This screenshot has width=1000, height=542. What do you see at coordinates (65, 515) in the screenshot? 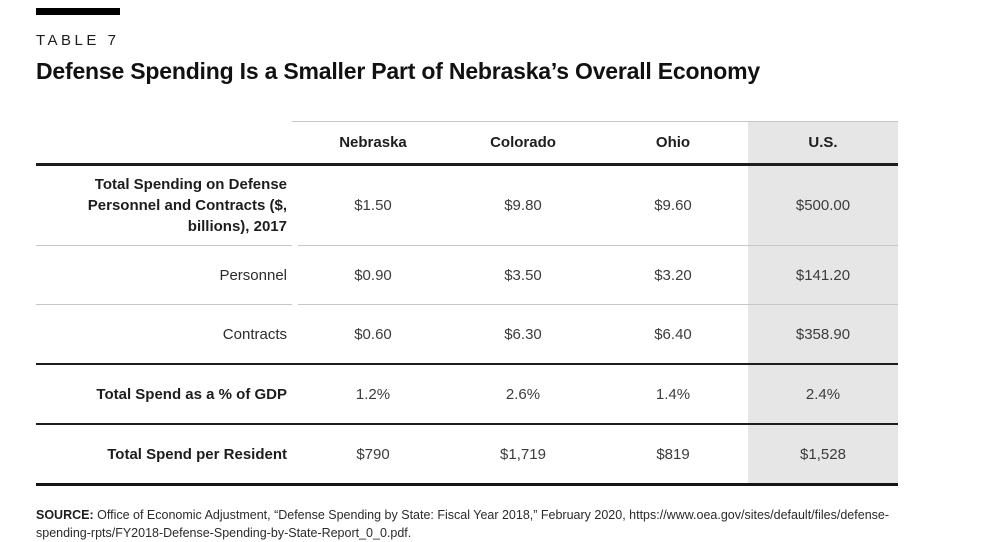
I see `source-label: SOURCE:` at bounding box center [65, 515].